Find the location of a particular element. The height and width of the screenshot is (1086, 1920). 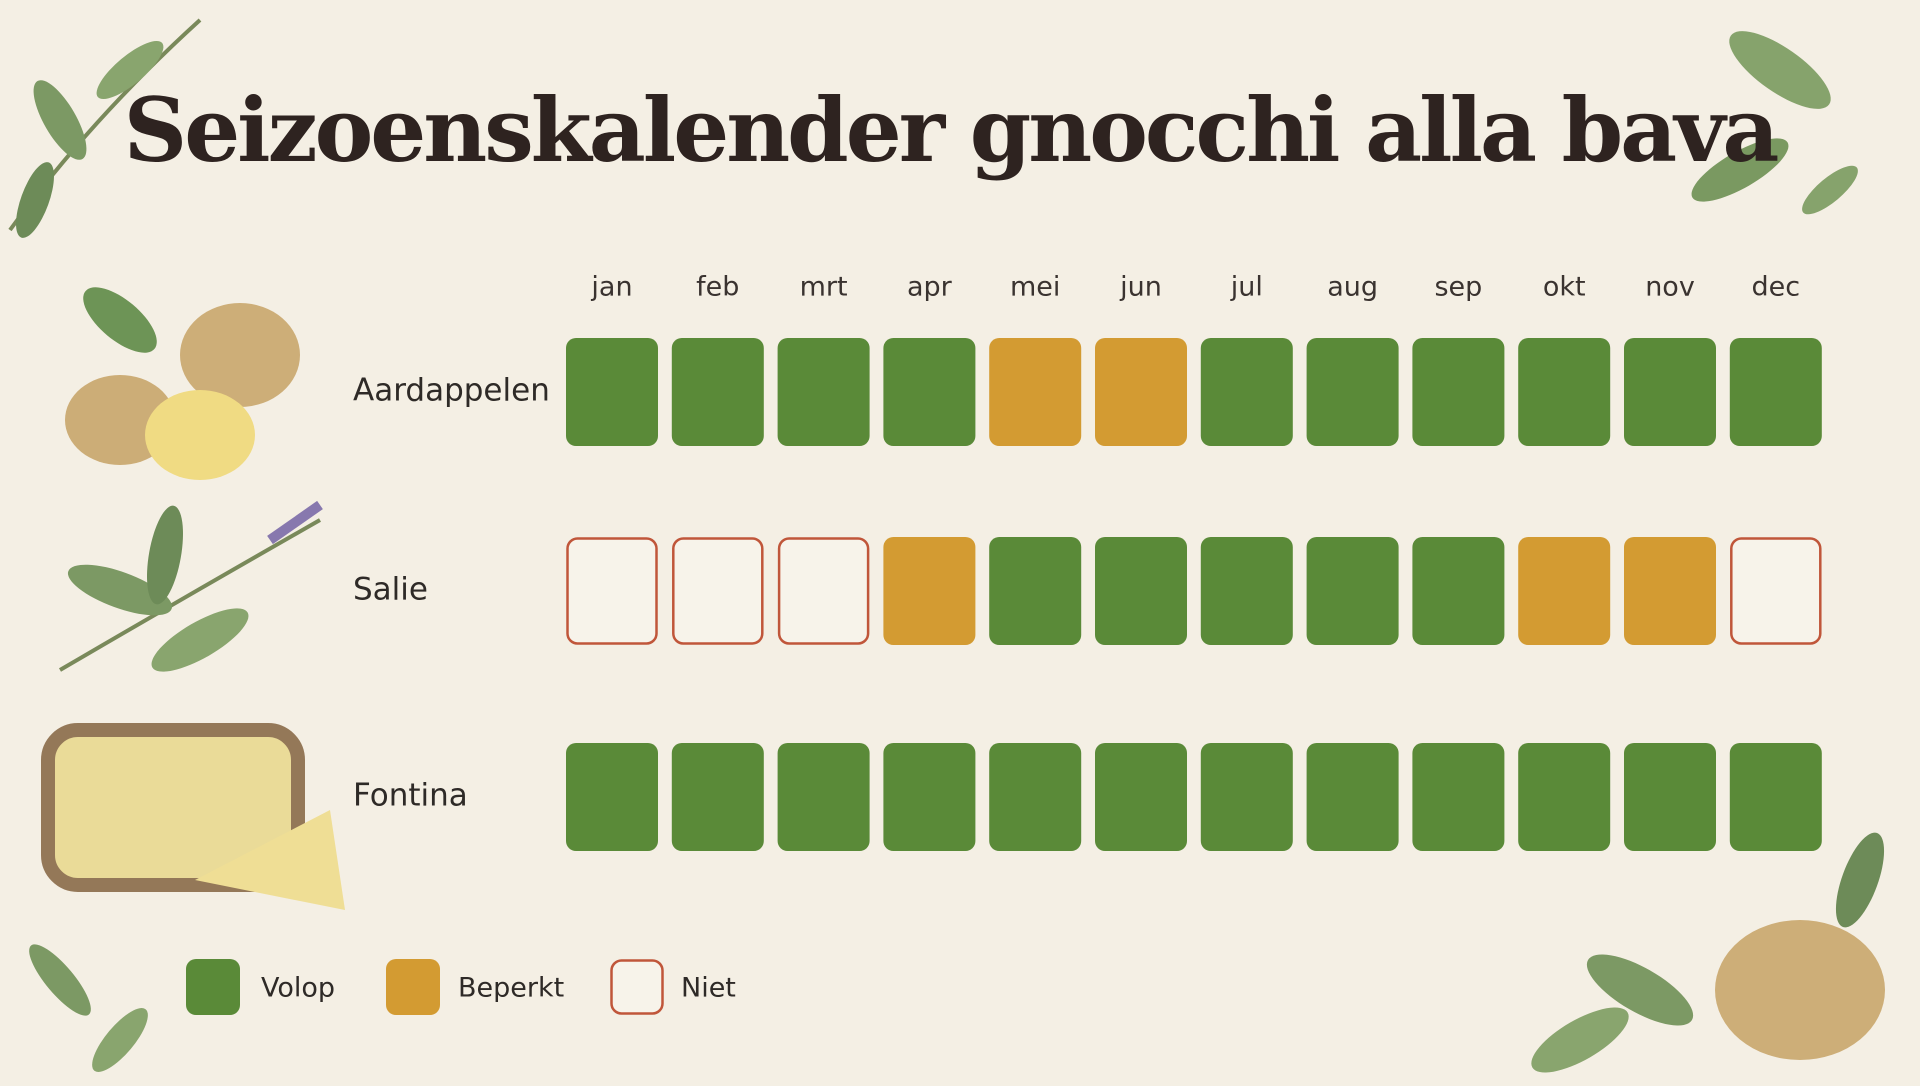

month-label: jul is located at coordinates (1246, 287).